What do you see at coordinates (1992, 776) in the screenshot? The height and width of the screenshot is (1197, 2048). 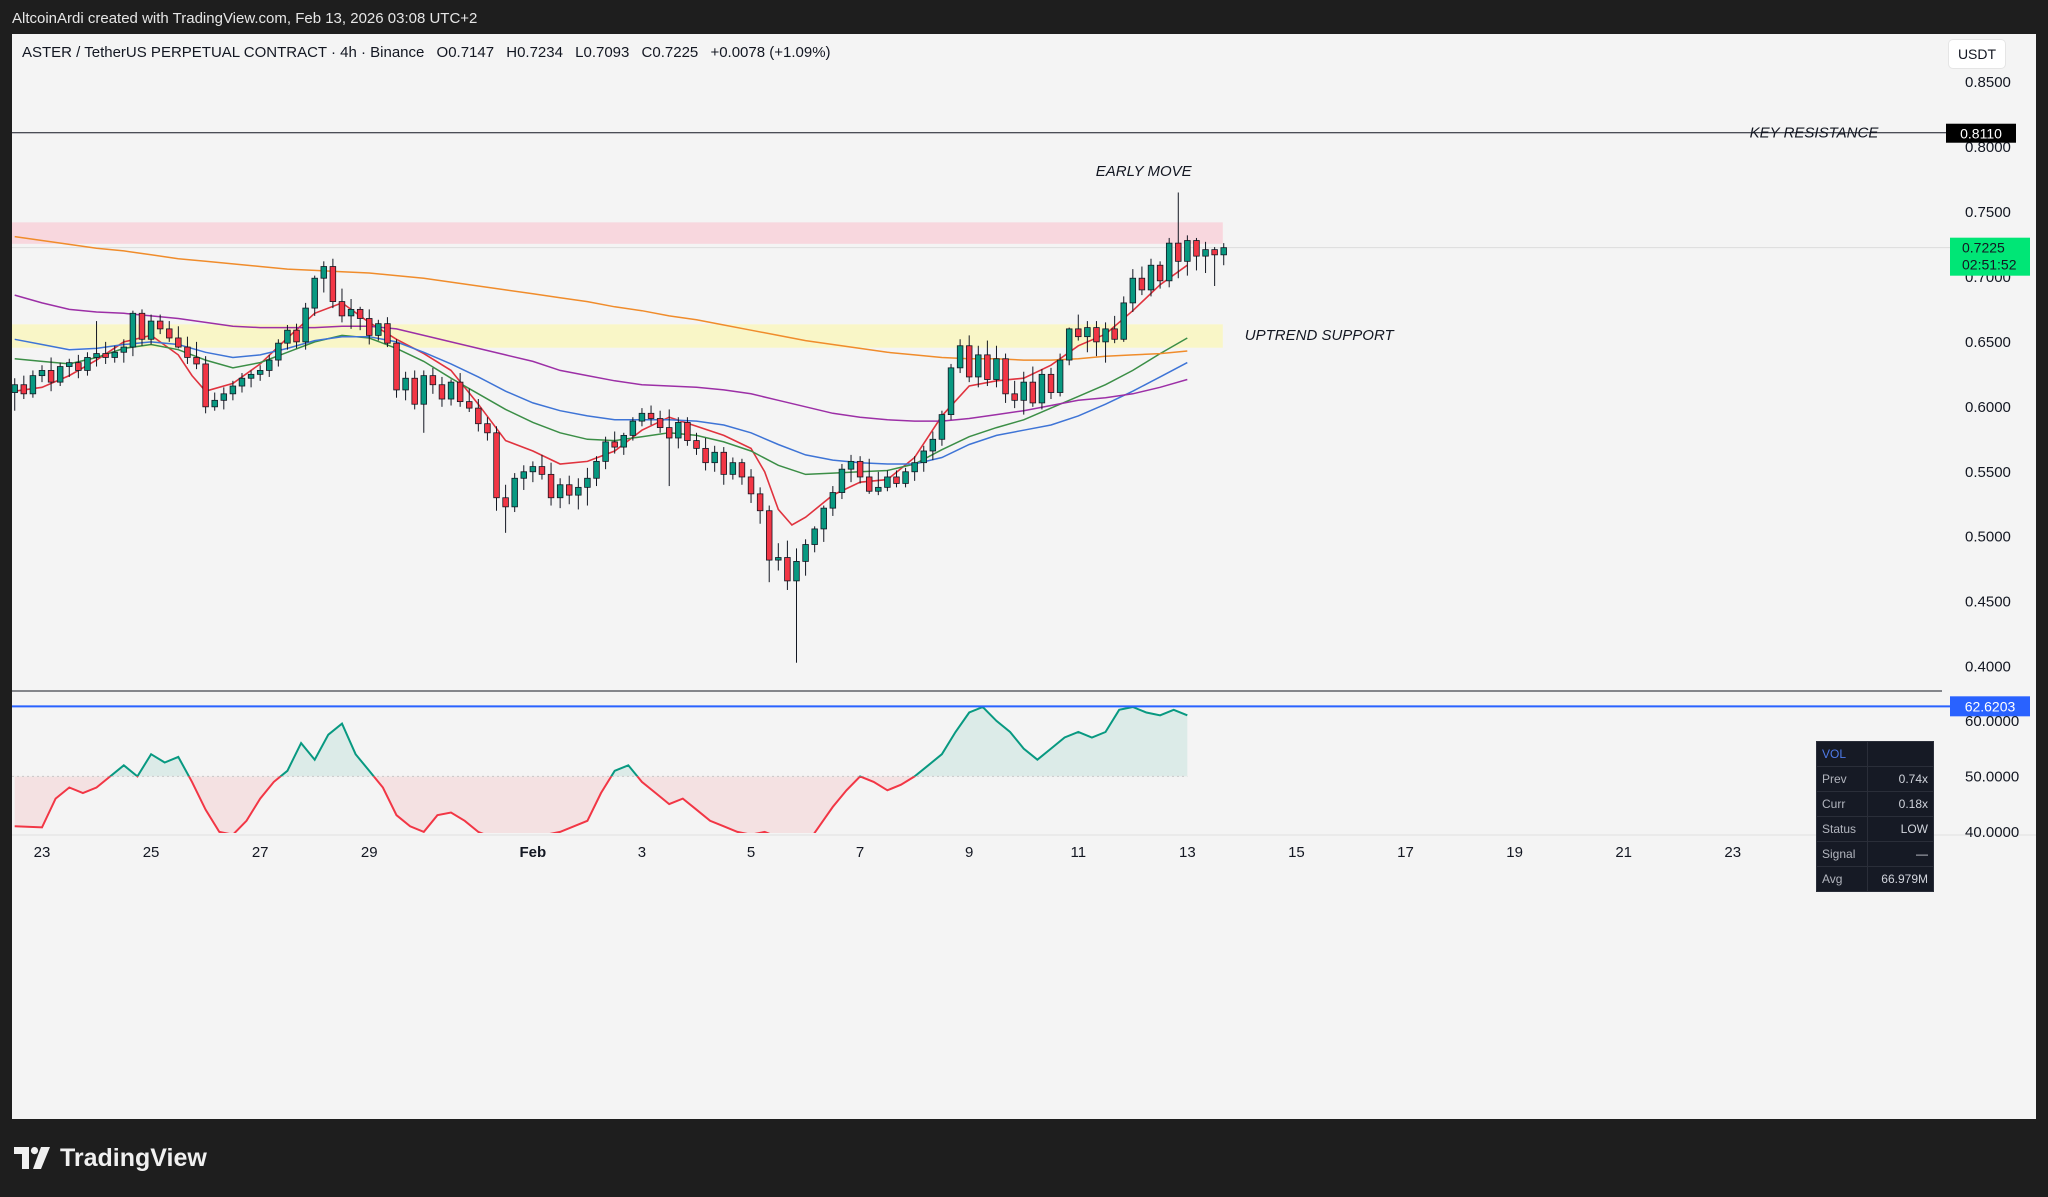 I see `rsi-axis-tick: 50.0000` at bounding box center [1992, 776].